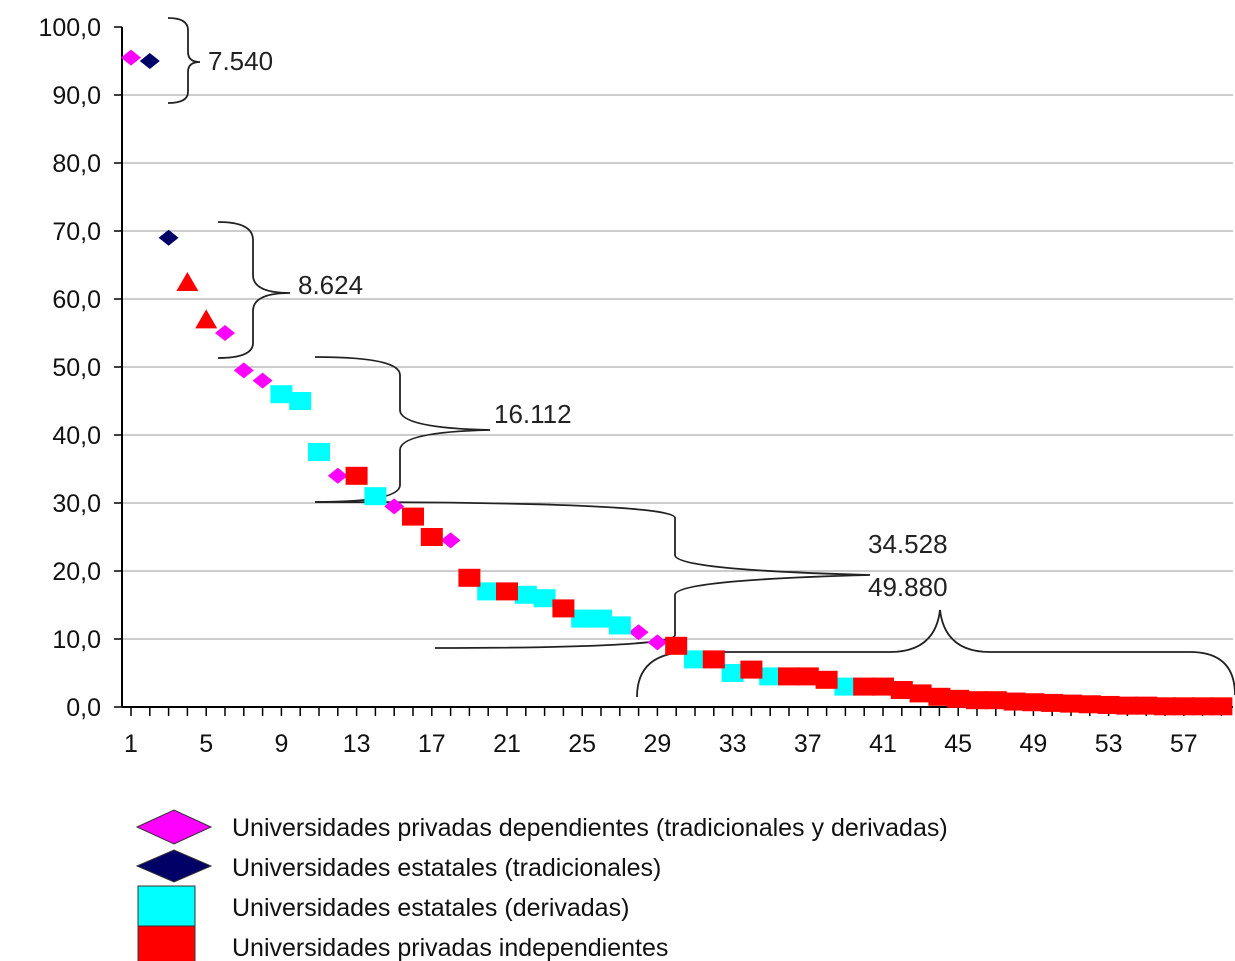 This screenshot has width=1235, height=961. What do you see at coordinates (76, 504) in the screenshot?
I see `y-tick-label: 30,0` at bounding box center [76, 504].